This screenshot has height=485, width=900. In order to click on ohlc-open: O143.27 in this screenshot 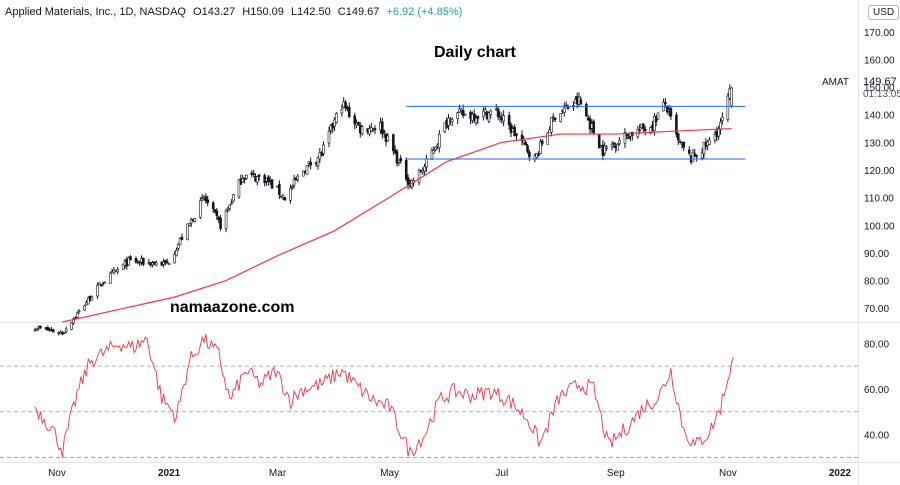, I will do `click(214, 12)`.